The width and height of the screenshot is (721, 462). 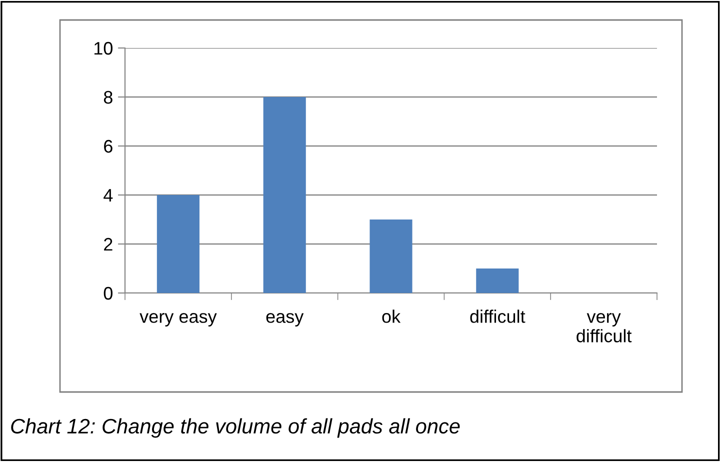 I want to click on y-tick-label: 10, so click(x=103, y=48).